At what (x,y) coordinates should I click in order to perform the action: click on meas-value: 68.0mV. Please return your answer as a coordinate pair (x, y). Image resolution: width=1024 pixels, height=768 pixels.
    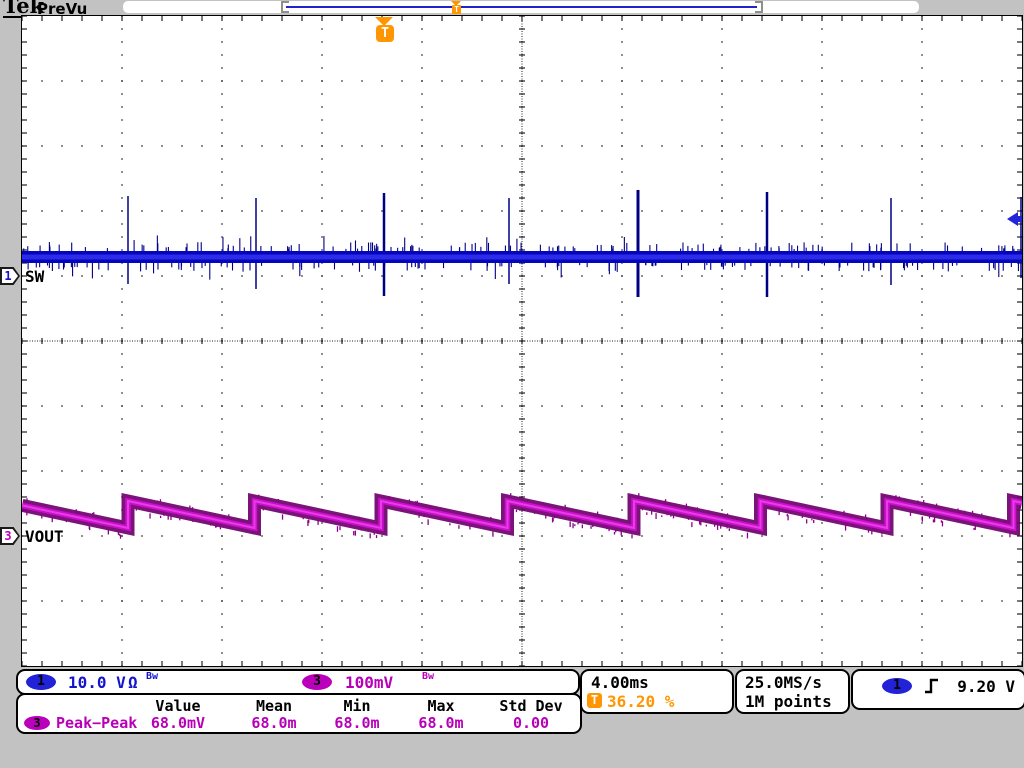
    Looking at the image, I should click on (178, 723).